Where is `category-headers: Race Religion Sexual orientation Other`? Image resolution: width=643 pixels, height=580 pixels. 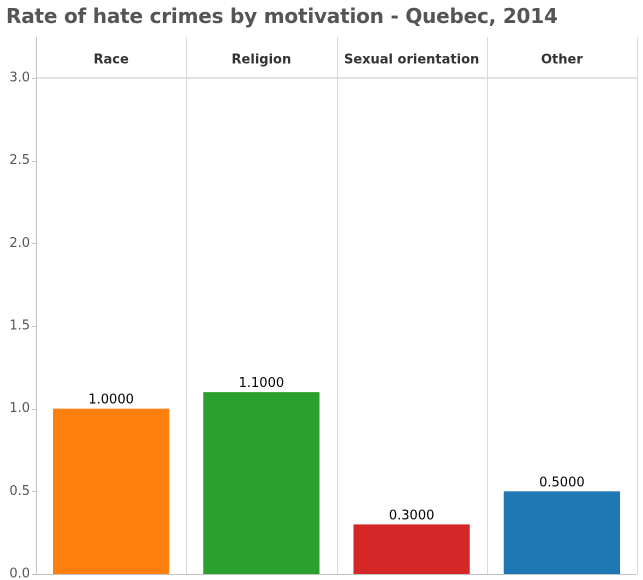
category-headers: Race Religion Sexual orientation Other is located at coordinates (338, 60).